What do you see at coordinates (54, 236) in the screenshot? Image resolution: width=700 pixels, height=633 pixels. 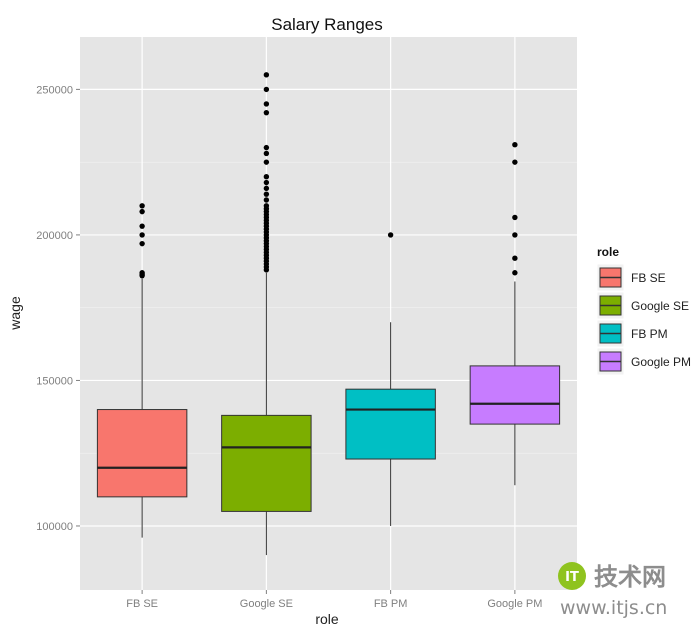 I see `y-tick-label: 200000` at bounding box center [54, 236].